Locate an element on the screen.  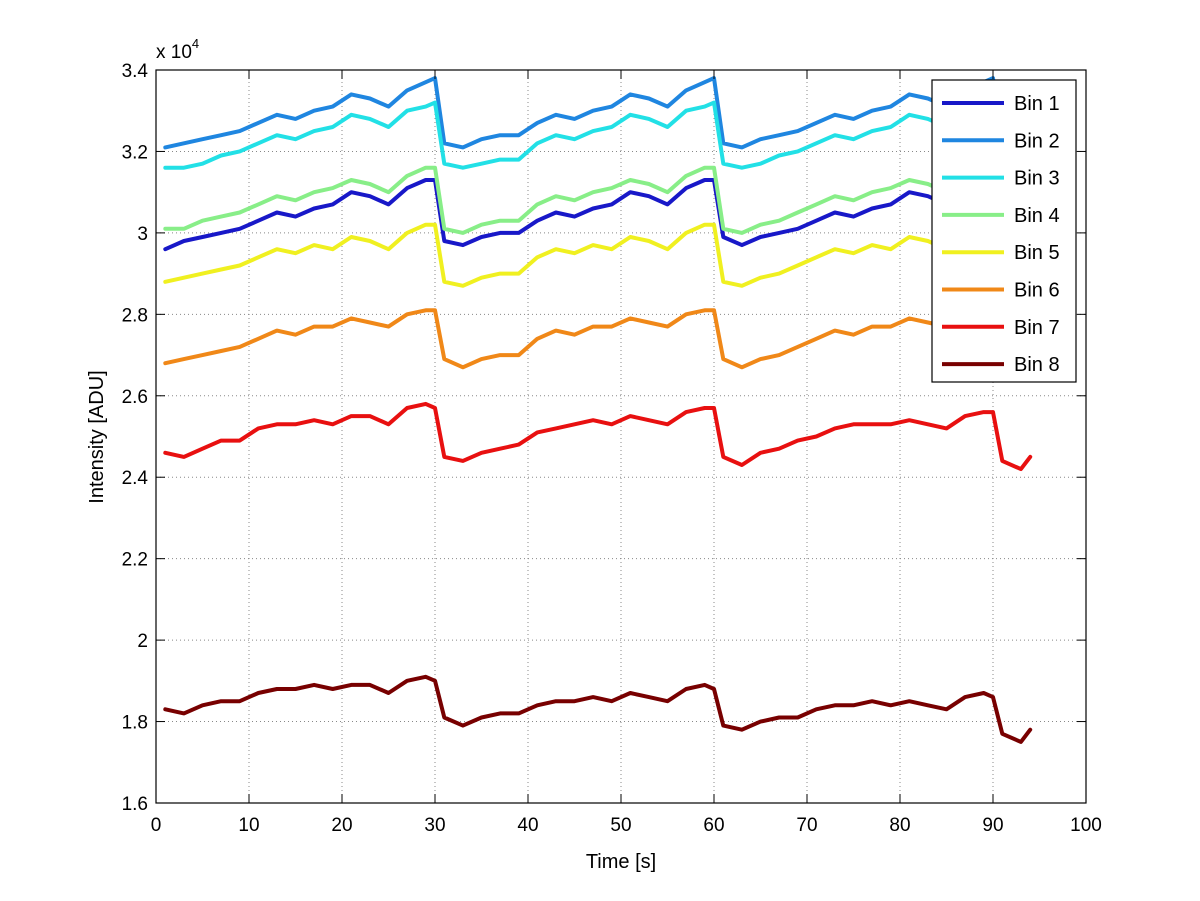
x-tick-label: 70 is located at coordinates (806, 825).